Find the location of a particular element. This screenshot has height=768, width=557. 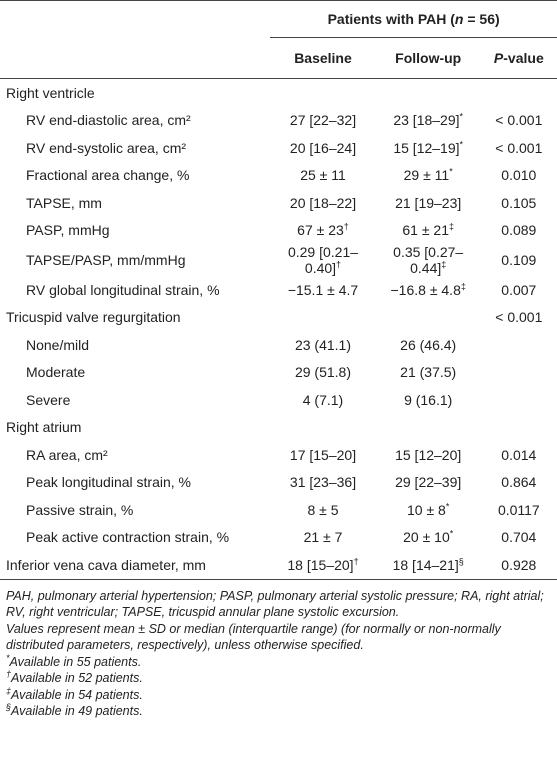

value-cell: 9 (16.1) is located at coordinates (428, 400).